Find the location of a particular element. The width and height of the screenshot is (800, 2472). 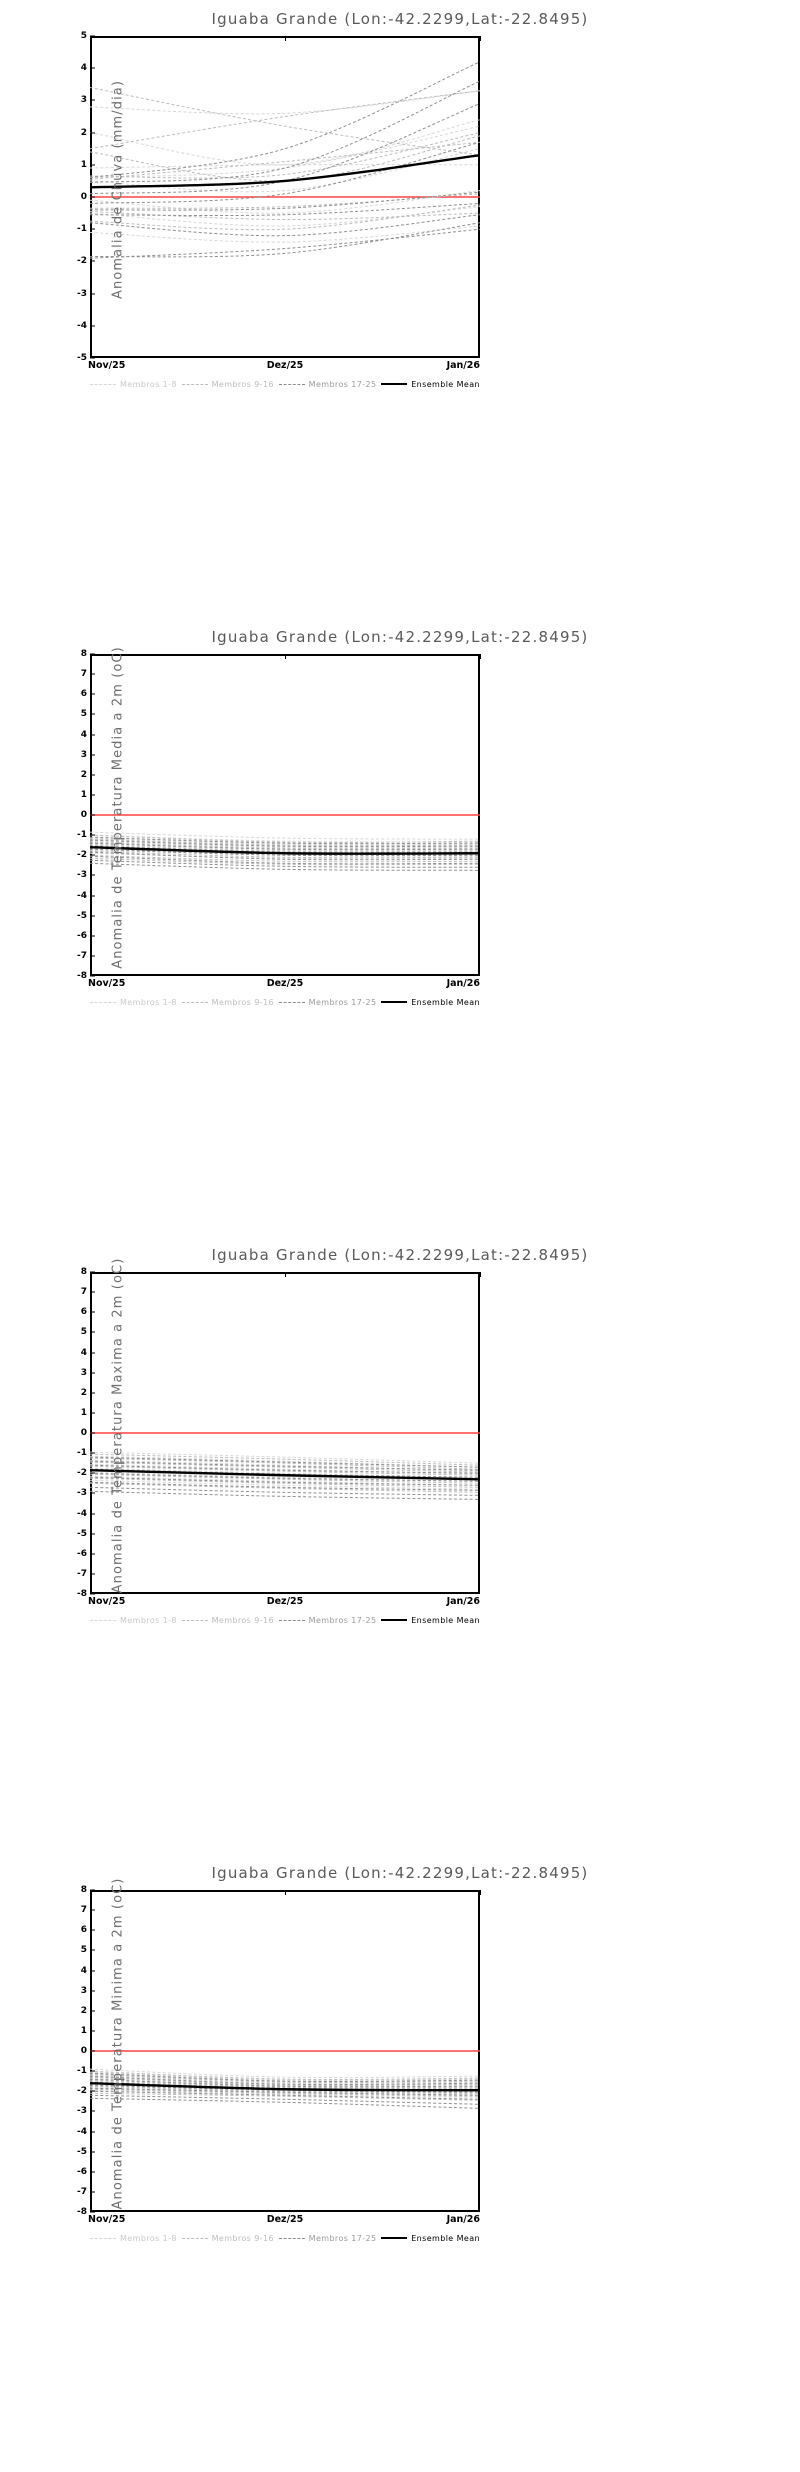

x-tick-label: Jan/26 is located at coordinates (463, 983).